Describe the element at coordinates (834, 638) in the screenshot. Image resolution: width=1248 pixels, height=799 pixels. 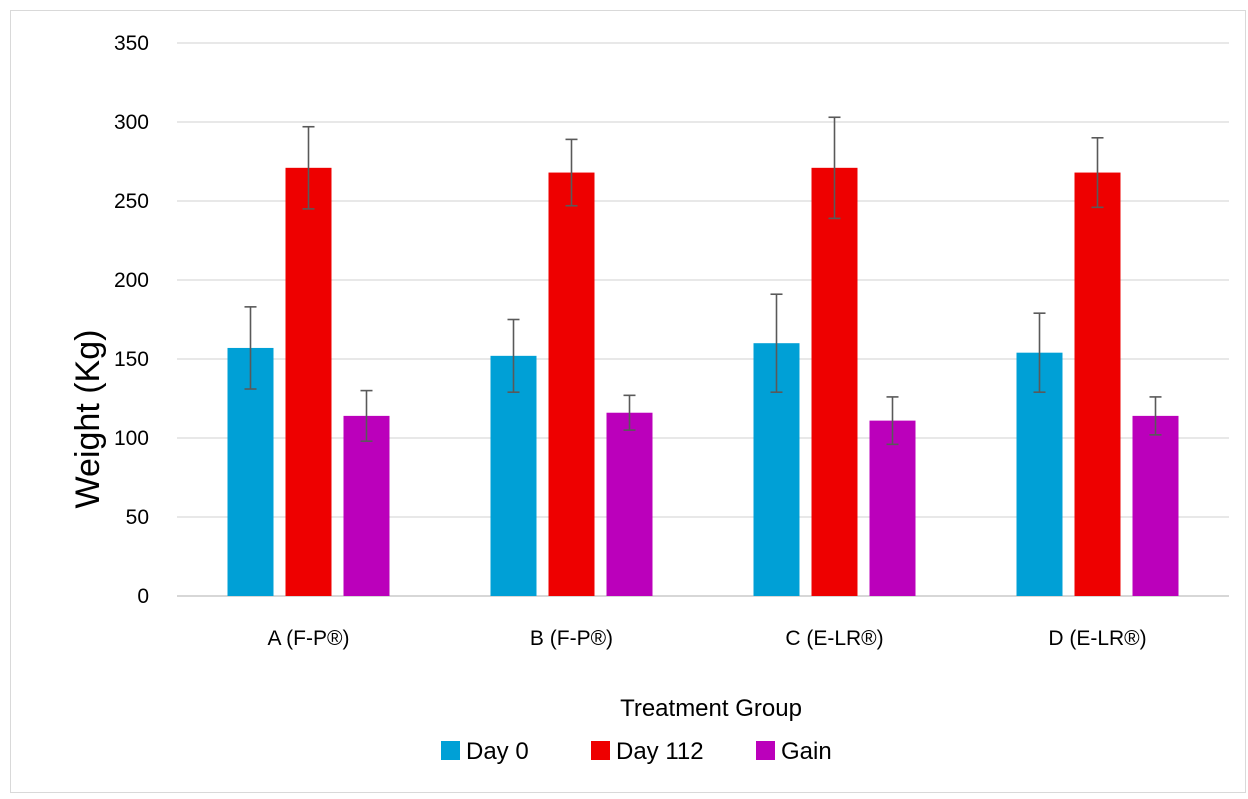
I see `x-category-label: C (E-LR®)` at that location.